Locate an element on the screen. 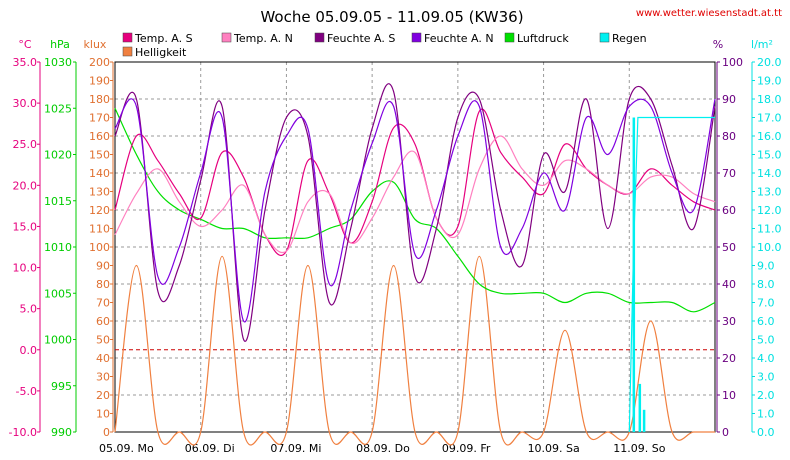 The image size is (790, 460). klux-tick-label: 130 is located at coordinates (99, 192).